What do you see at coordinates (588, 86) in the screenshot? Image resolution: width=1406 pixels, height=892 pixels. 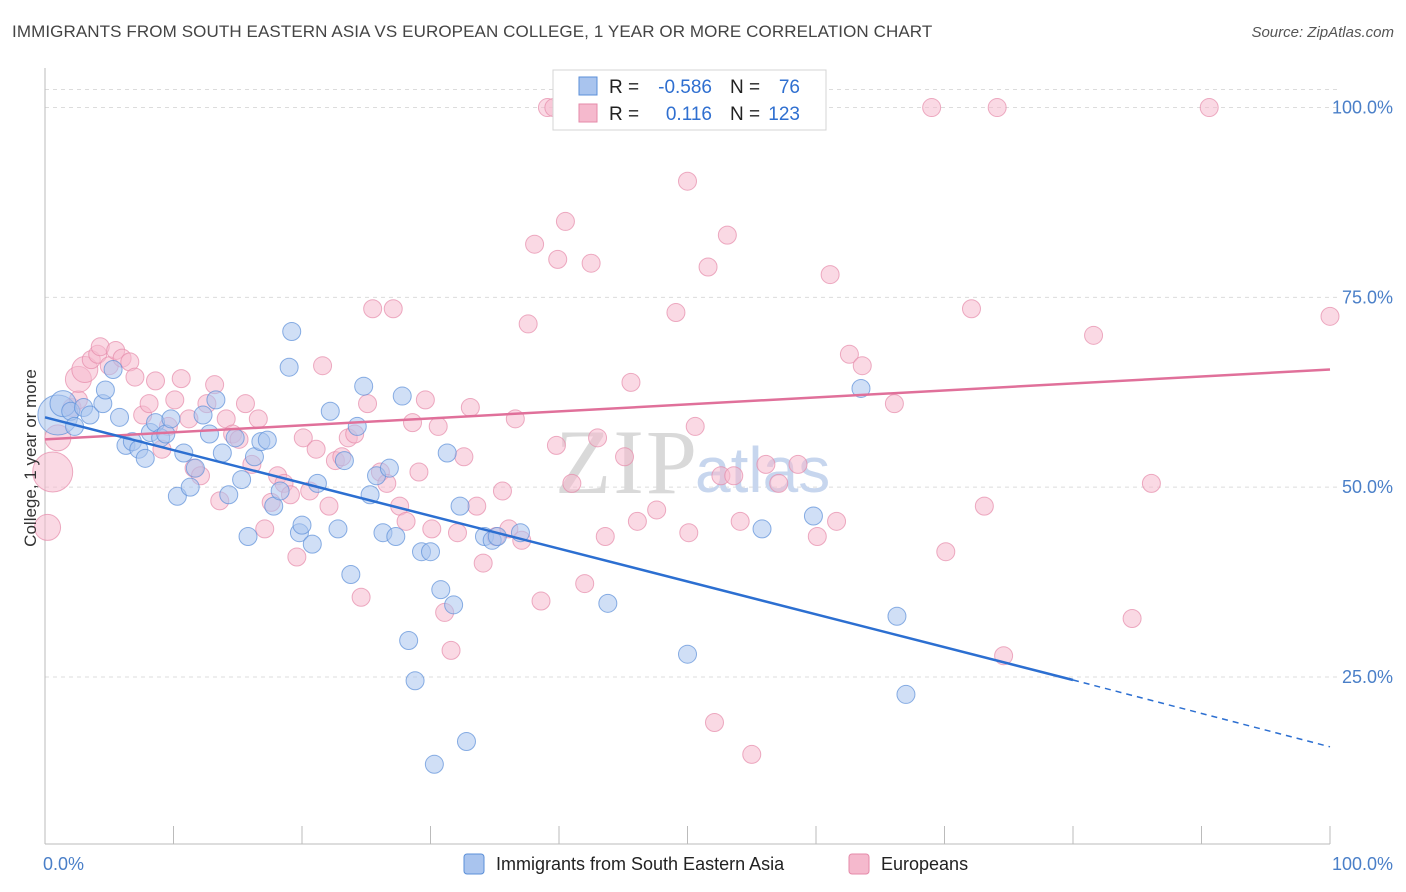 I see `legend-swatch-blue` at bounding box center [588, 86].